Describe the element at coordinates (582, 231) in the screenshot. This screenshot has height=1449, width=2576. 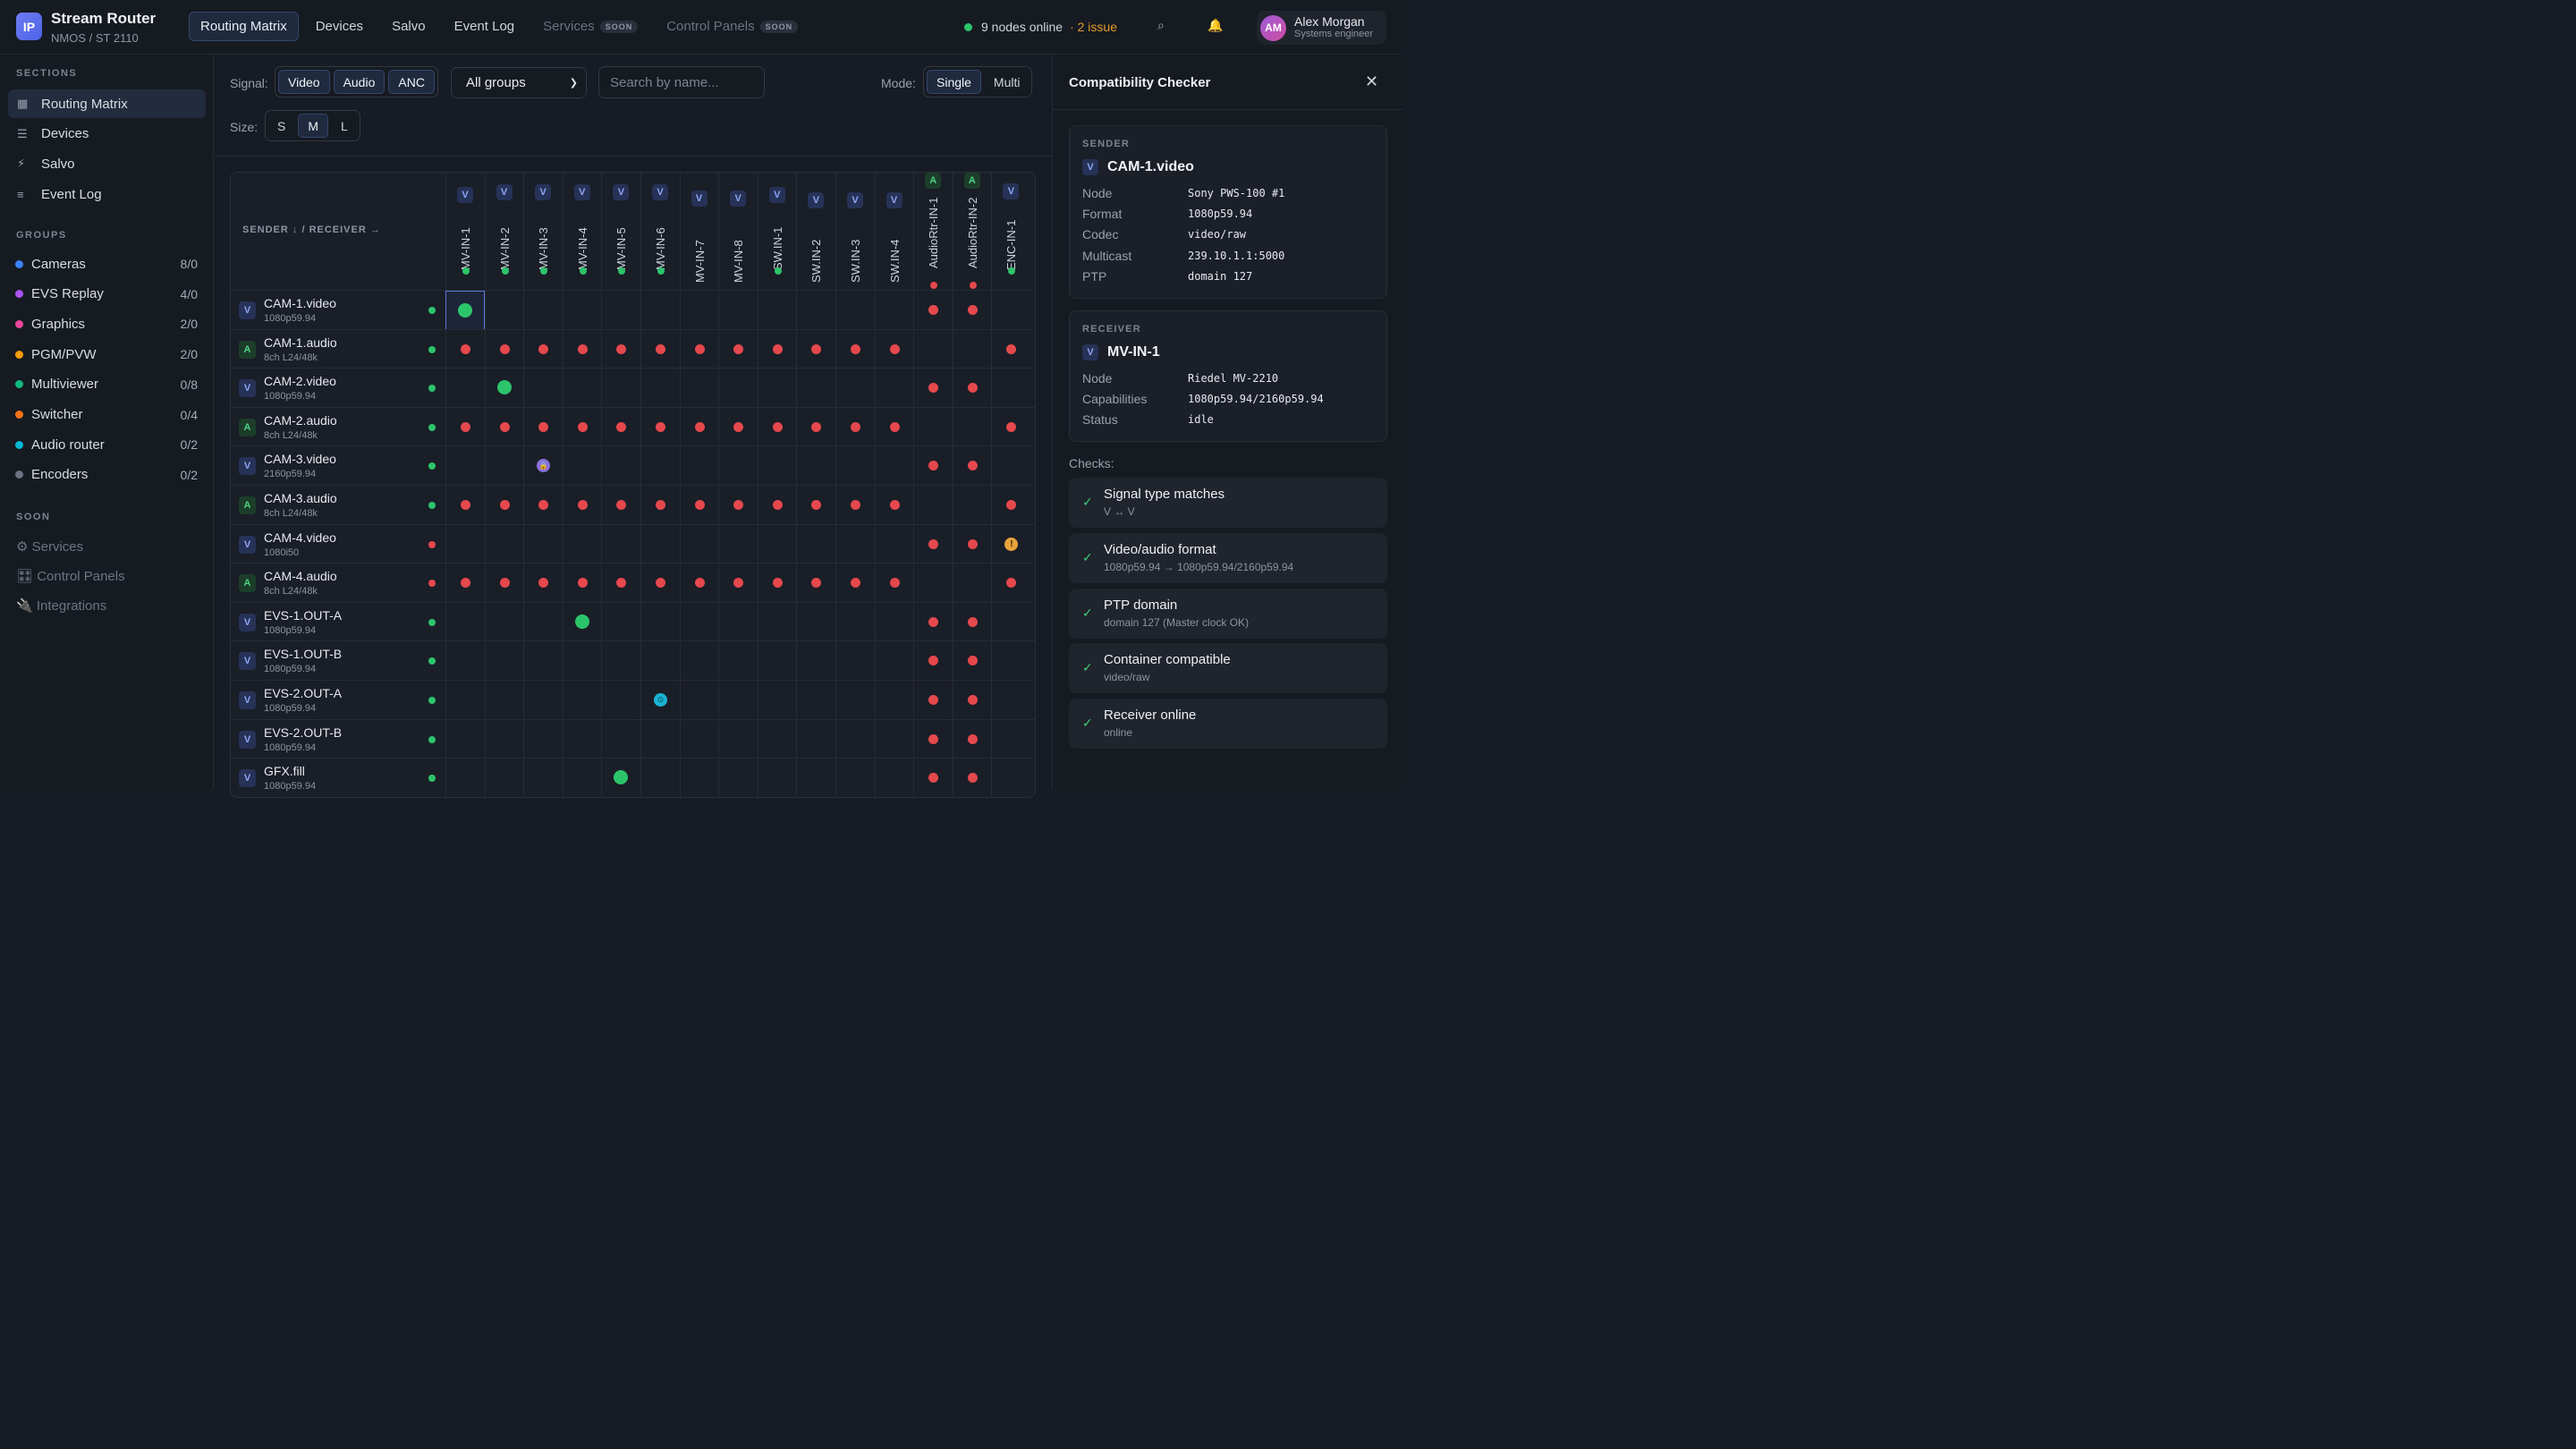
I see `column-header: V MV-IN-4` at that location.